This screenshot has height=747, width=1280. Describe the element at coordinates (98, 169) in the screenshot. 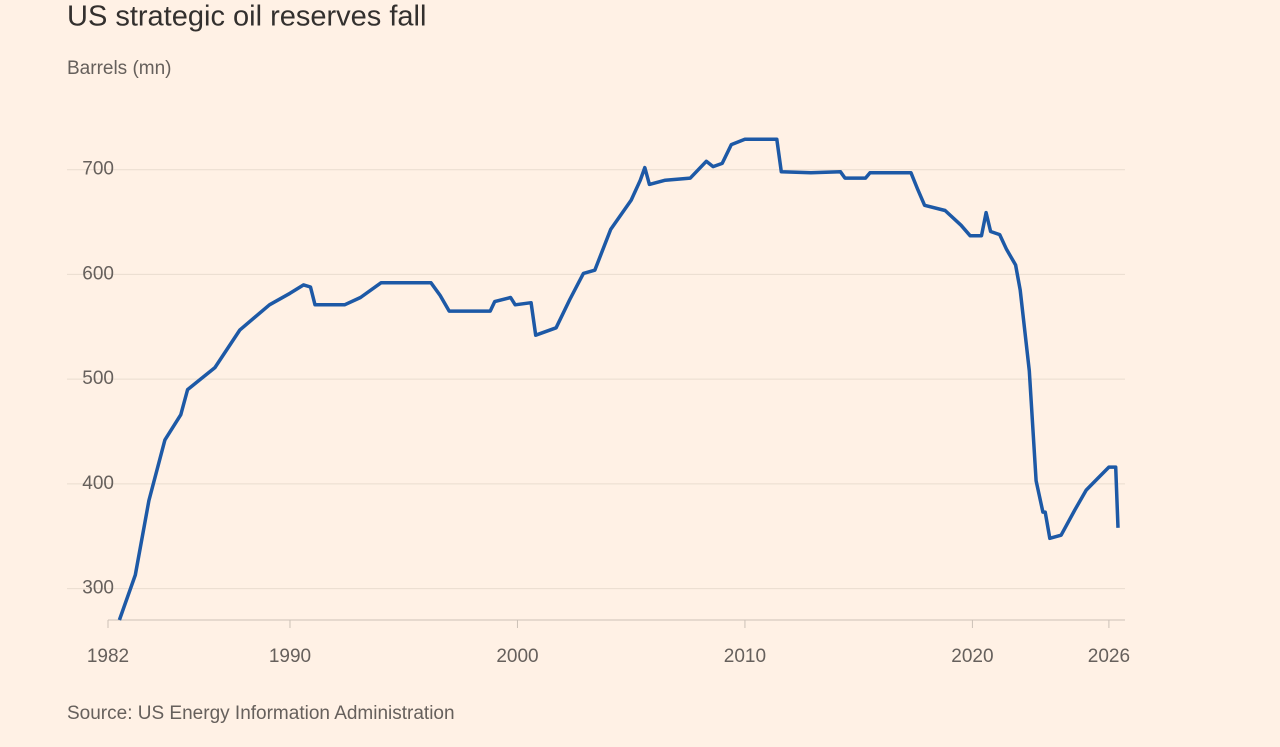

I see `y-tick-label: 700` at that location.